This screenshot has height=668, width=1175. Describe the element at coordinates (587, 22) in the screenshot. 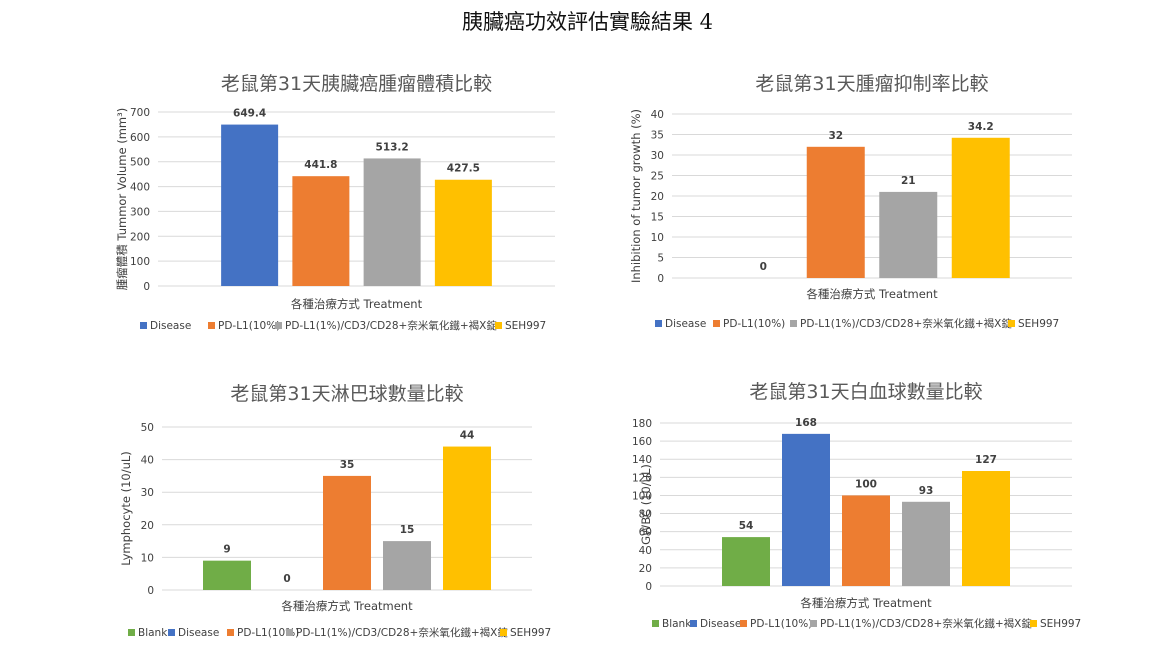

I see `page-title: 胰臟癌功效評估實驗結果 4` at that location.